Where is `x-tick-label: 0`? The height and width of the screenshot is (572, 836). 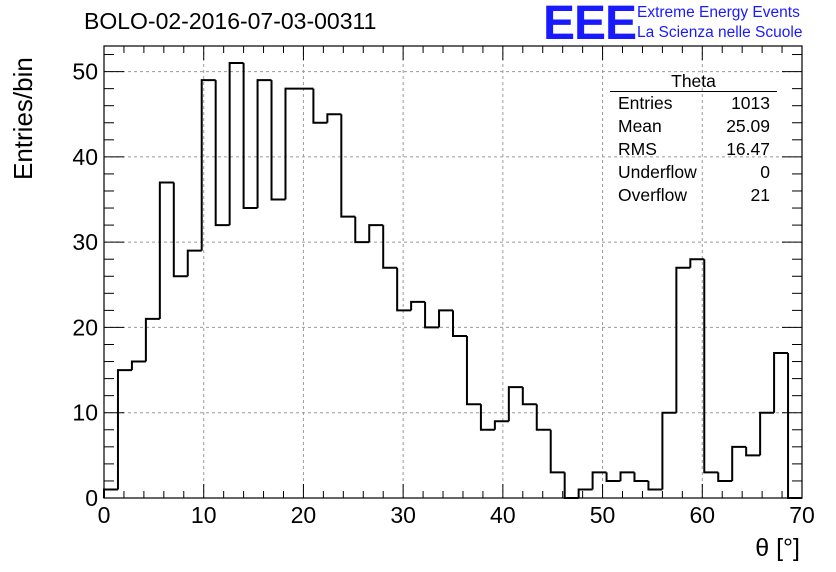 x-tick-label: 0 is located at coordinates (104, 515).